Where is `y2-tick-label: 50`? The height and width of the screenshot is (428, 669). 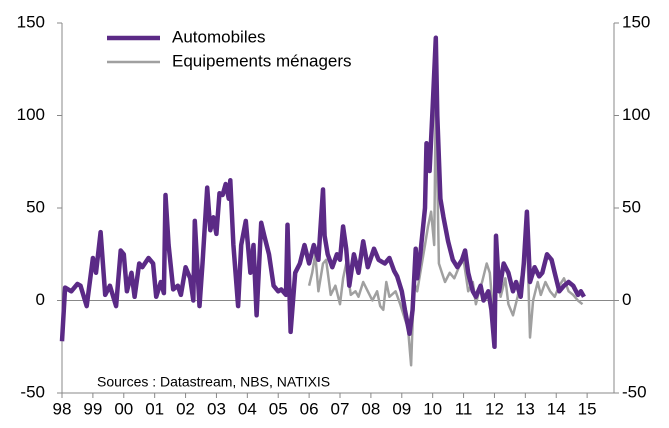
y2-tick-label: 50 is located at coordinates (631, 206).